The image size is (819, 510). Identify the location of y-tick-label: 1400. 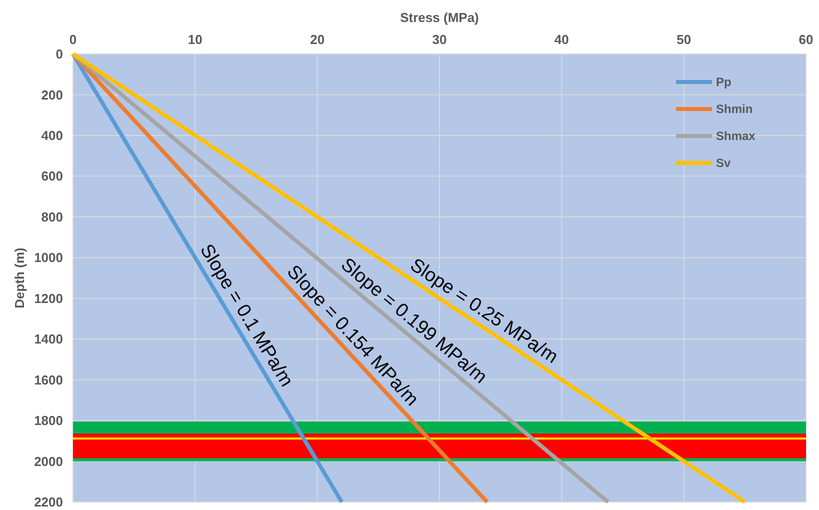
(48, 339).